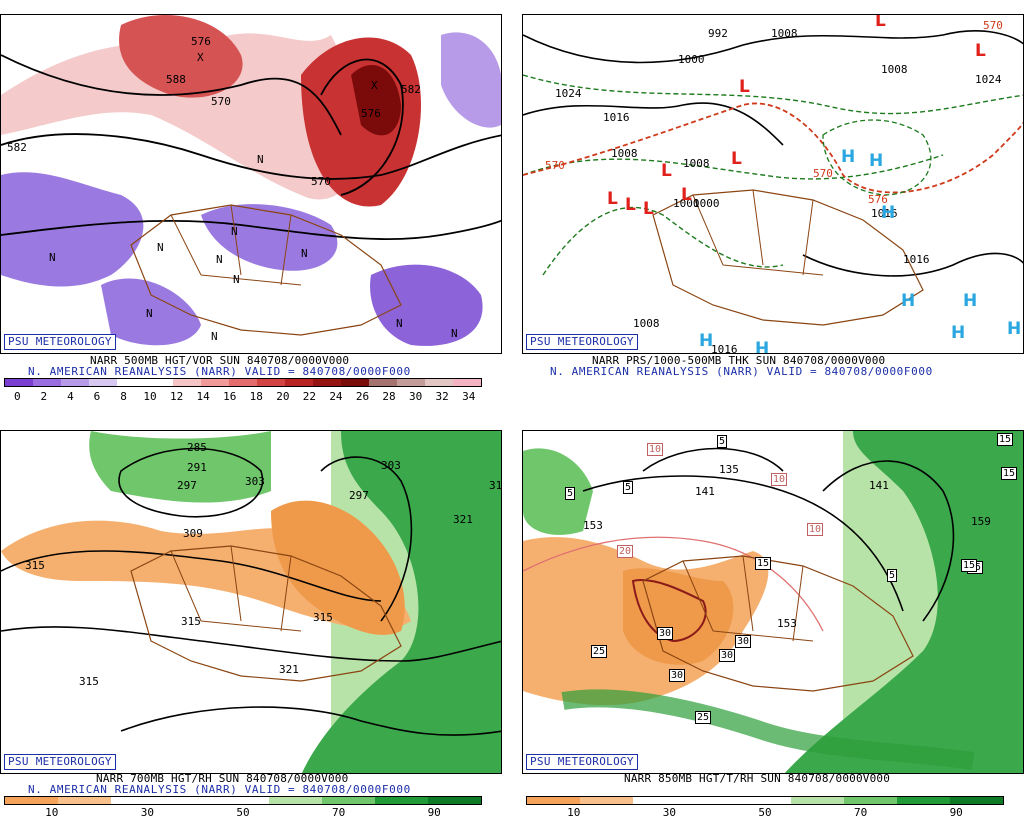  Describe the element at coordinates (916, 259) in the screenshot. I see `isobar-label: 1016` at that location.